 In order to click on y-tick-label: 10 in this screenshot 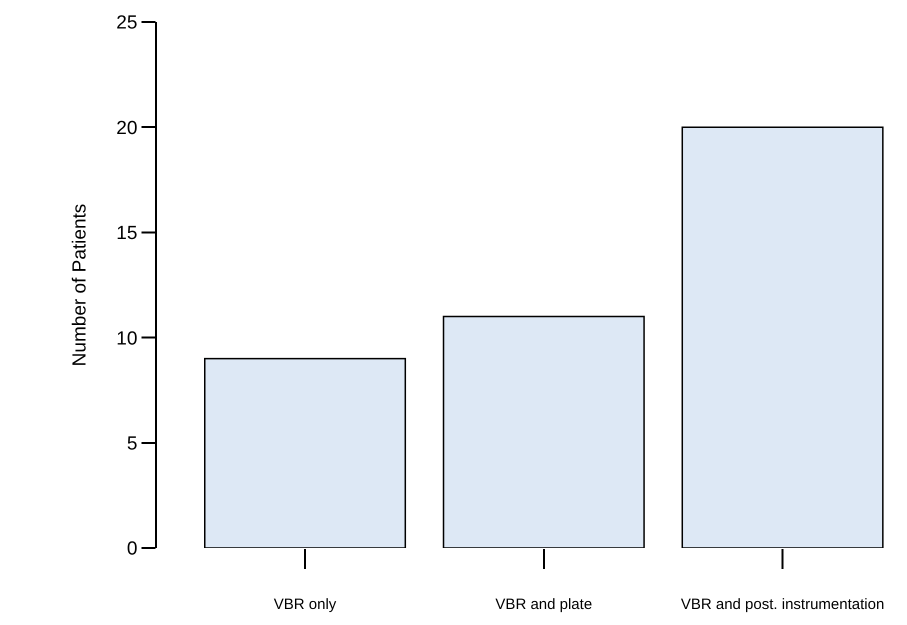, I will do `click(127, 339)`.